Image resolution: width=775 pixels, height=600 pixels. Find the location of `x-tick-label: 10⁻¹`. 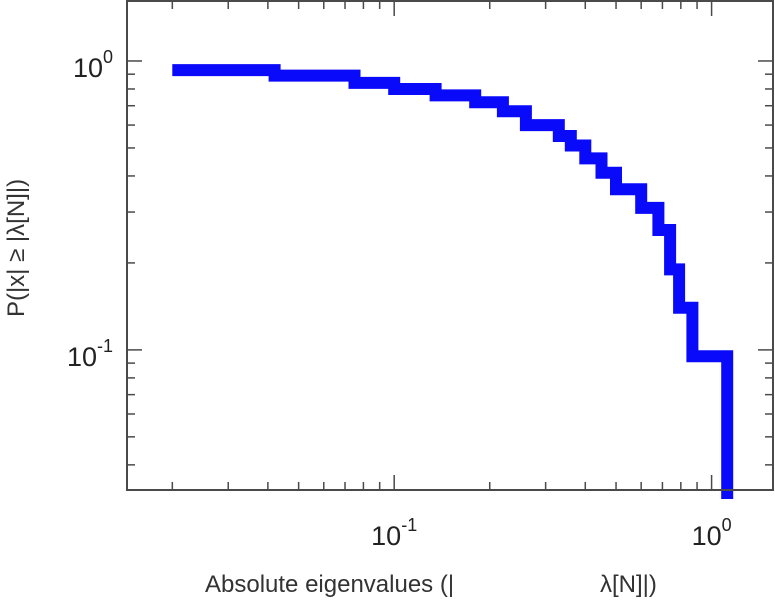

x-tick-label: 10⁻¹ is located at coordinates (394, 533).